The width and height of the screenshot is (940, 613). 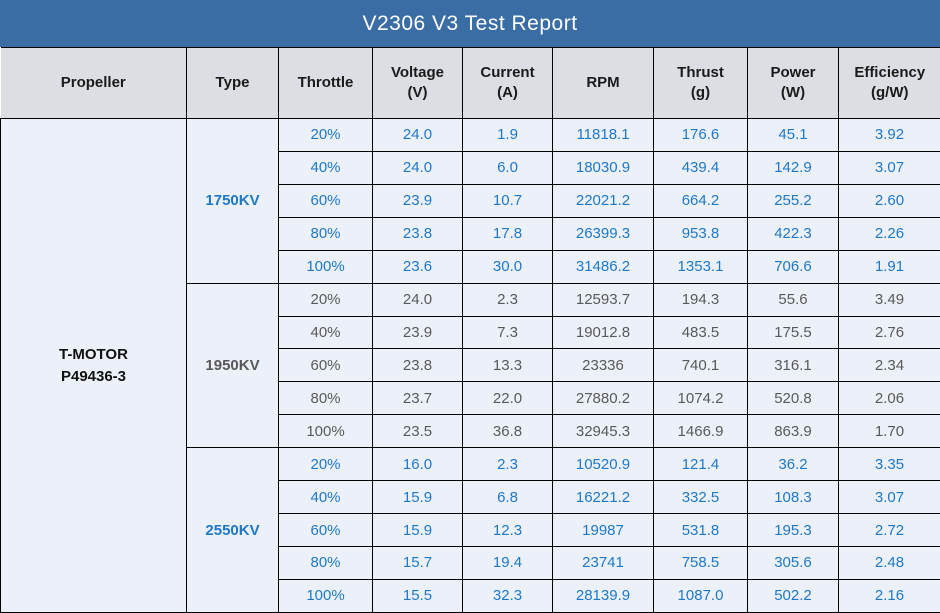 I want to click on cell-efficiency: 3.49, so click(x=889, y=299).